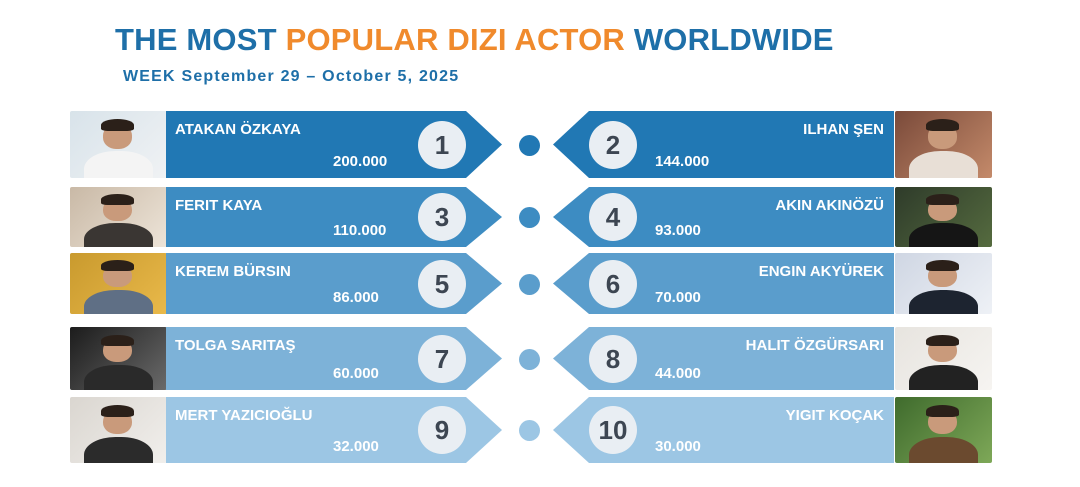 This screenshot has width=1080, height=487. What do you see at coordinates (356, 297) in the screenshot?
I see `actor-score: 86.000` at bounding box center [356, 297].